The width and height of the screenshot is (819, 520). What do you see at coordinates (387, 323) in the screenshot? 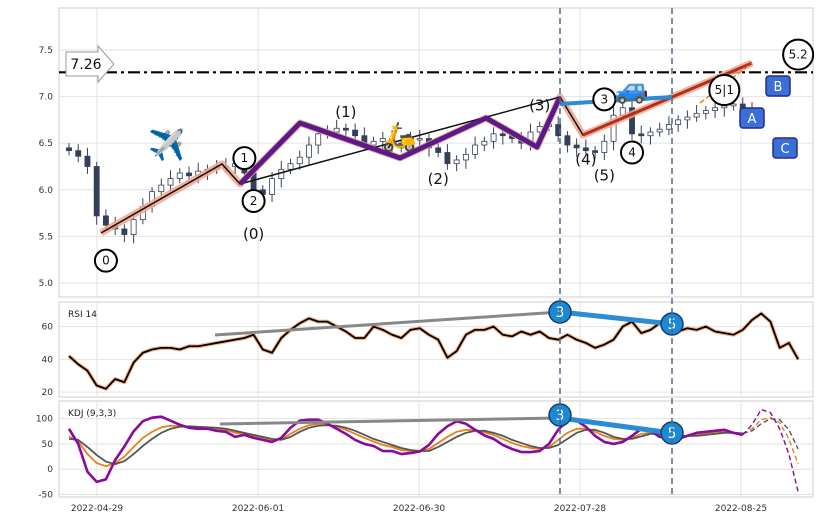
I see `rsi-divergence-gray` at bounding box center [387, 323].